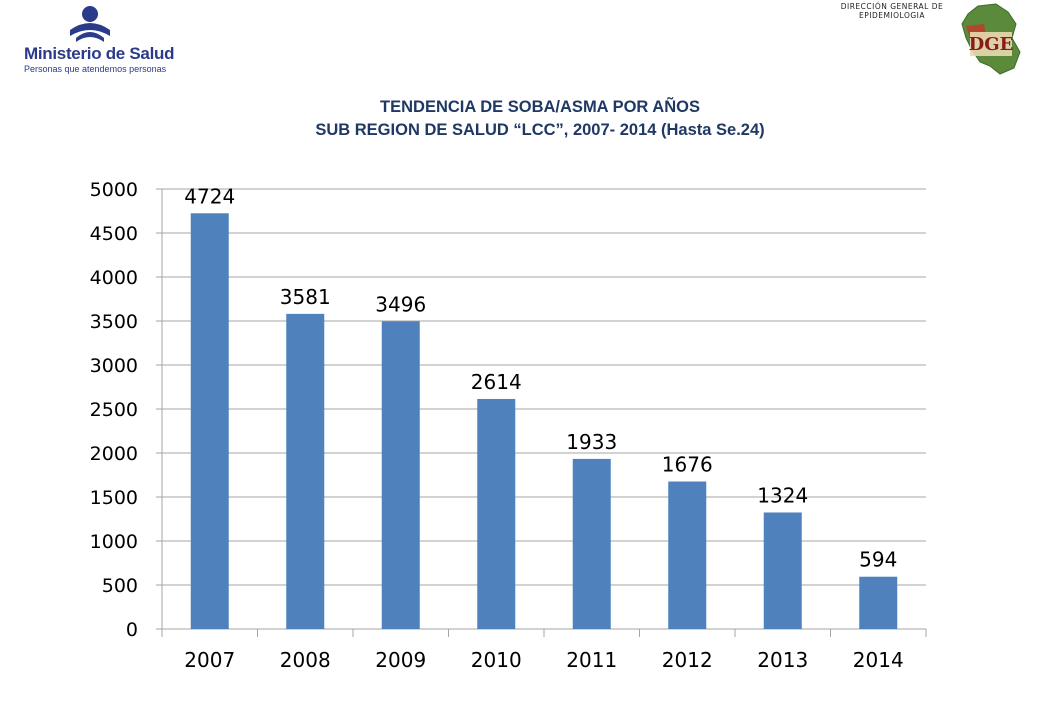 This screenshot has height=720, width=1040. Describe the element at coordinates (114, 190) in the screenshot. I see `y-tick-label: 5000` at that location.